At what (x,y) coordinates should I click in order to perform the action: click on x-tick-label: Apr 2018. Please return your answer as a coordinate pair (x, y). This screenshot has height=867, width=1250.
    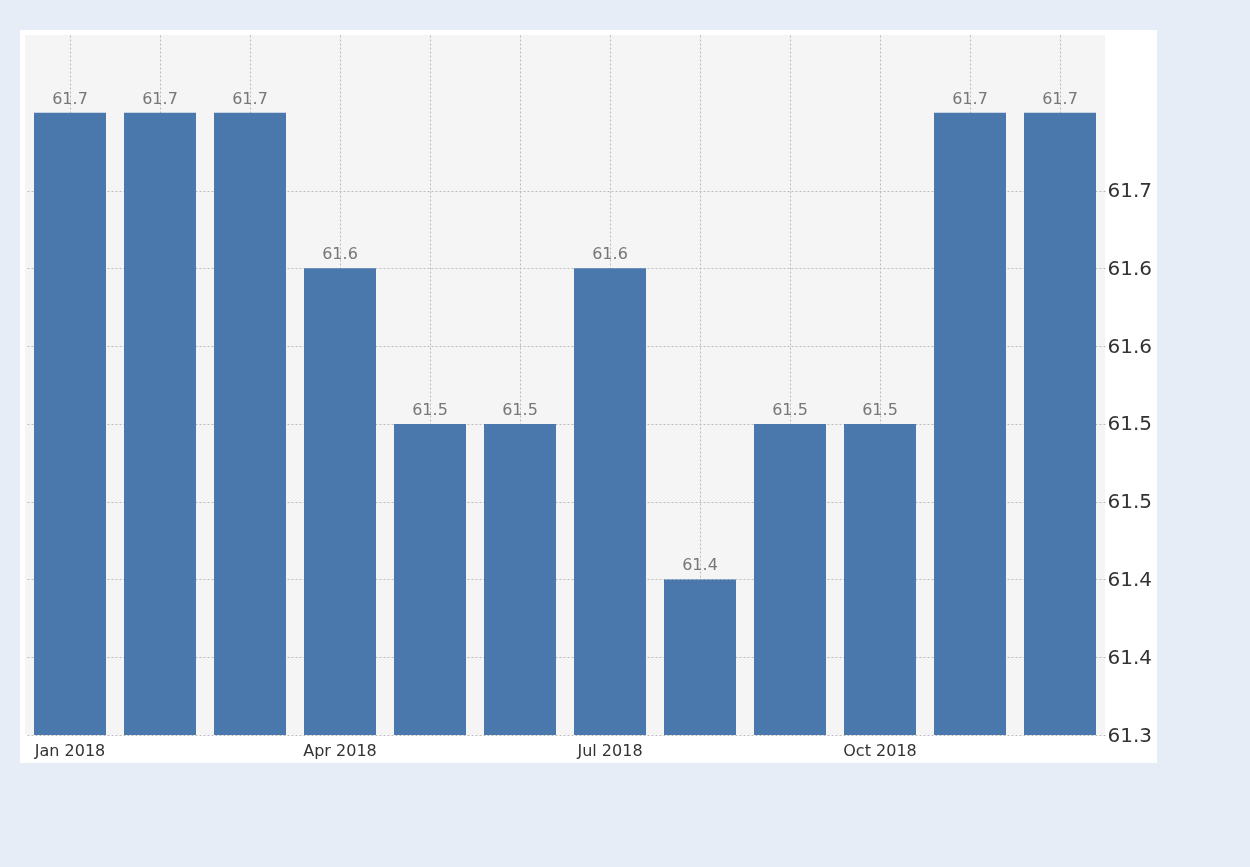
    Looking at the image, I should click on (340, 750).